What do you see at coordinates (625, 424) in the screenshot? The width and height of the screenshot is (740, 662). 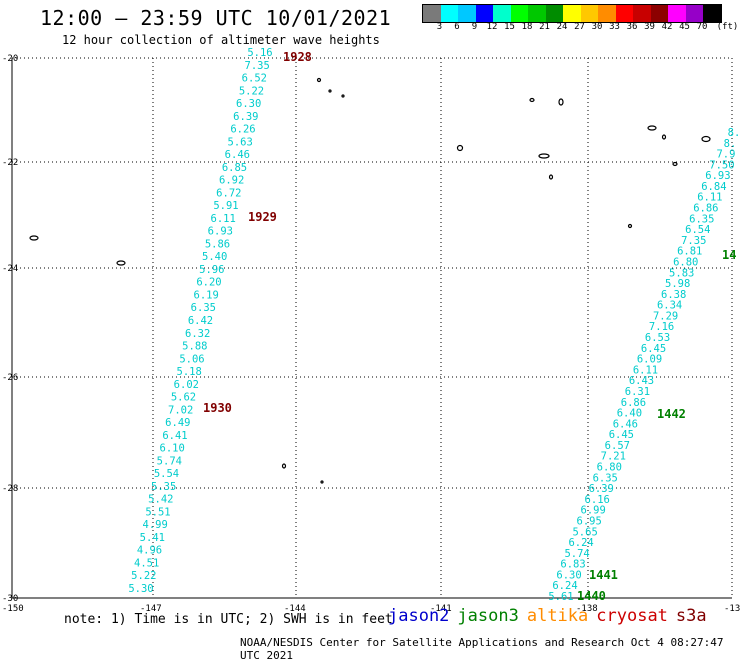 I see `wave-height-label: 6.46` at bounding box center [625, 424].